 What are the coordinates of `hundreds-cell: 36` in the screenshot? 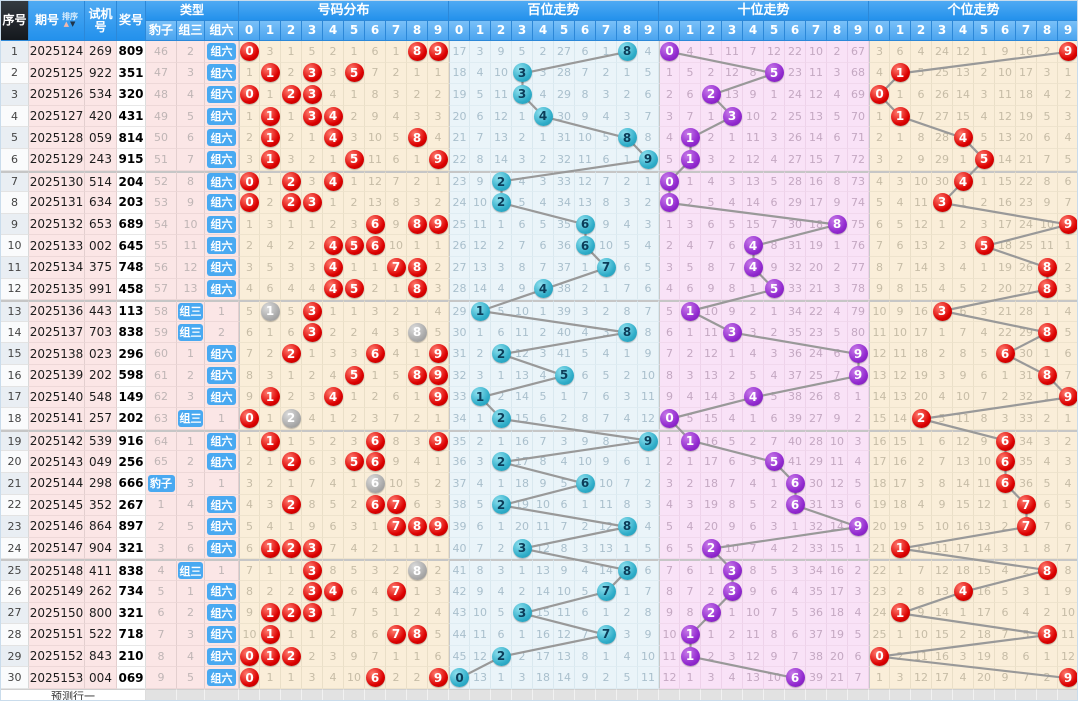 It's located at (459, 462).